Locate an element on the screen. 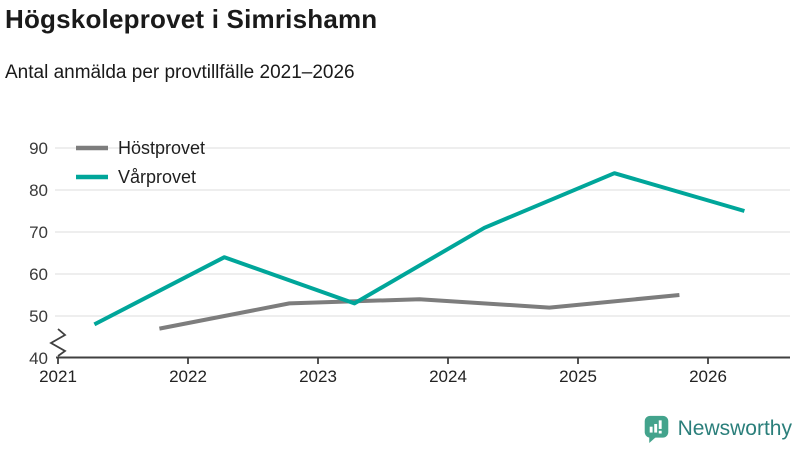  x-axis-tick-label: 2025 is located at coordinates (578, 376).